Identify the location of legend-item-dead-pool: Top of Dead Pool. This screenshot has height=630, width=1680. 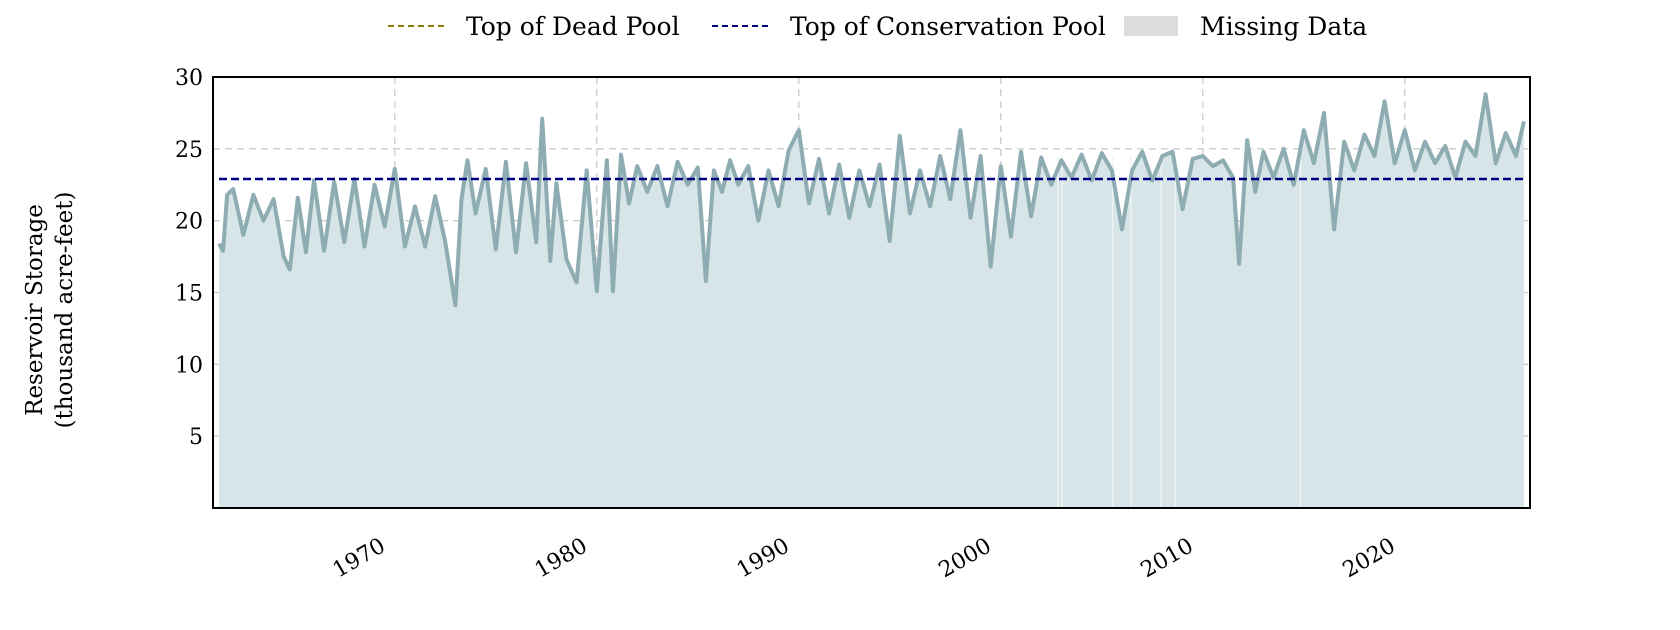
(534, 26).